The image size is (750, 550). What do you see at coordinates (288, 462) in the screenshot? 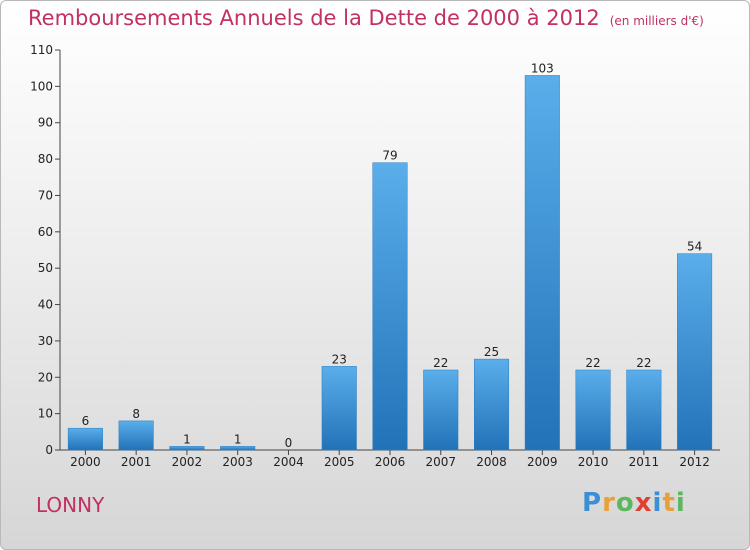
I see `x-tick-label: 2004` at bounding box center [288, 462].